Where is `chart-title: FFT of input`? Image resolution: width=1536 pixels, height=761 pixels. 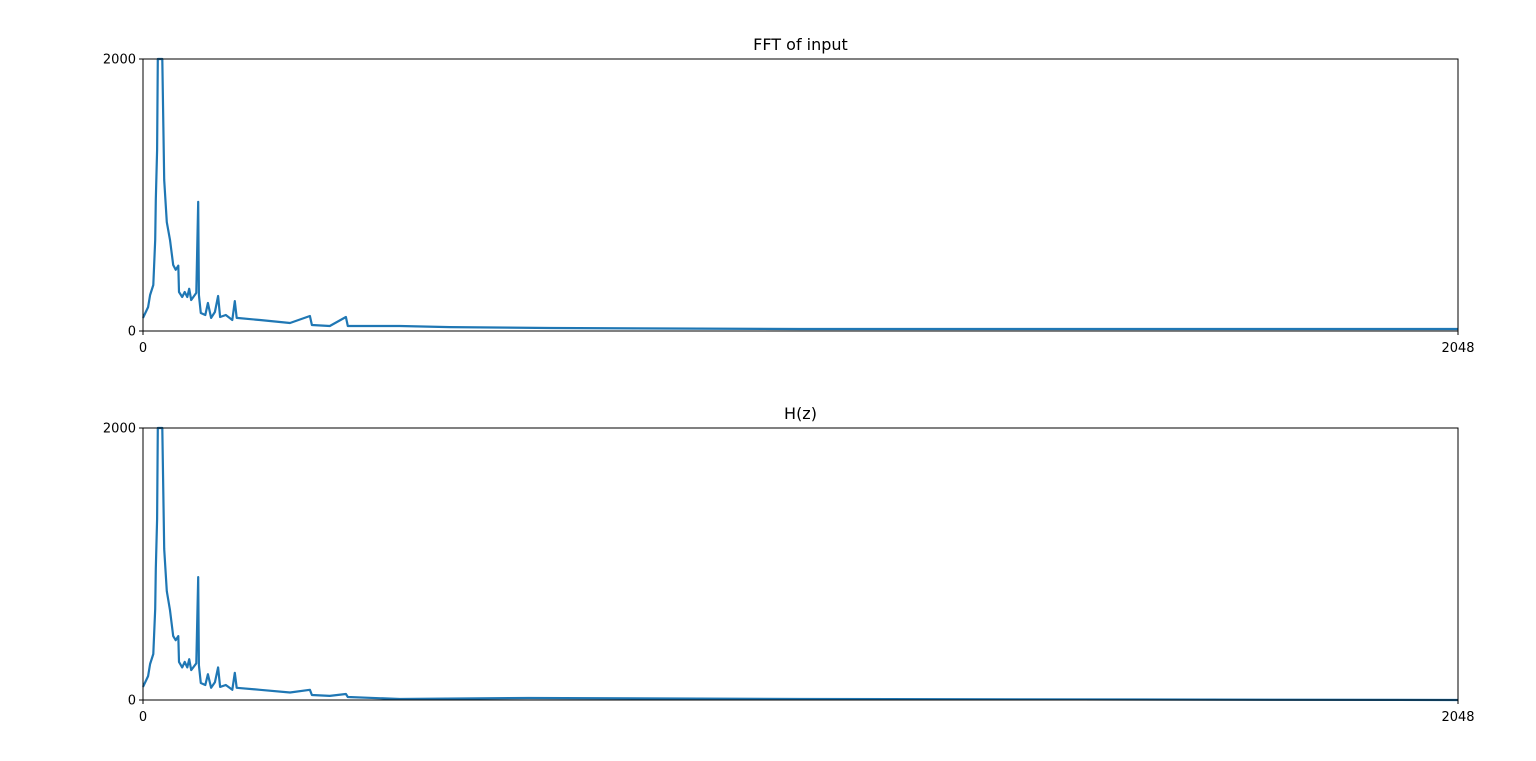 chart-title: FFT of input is located at coordinates (800, 44).